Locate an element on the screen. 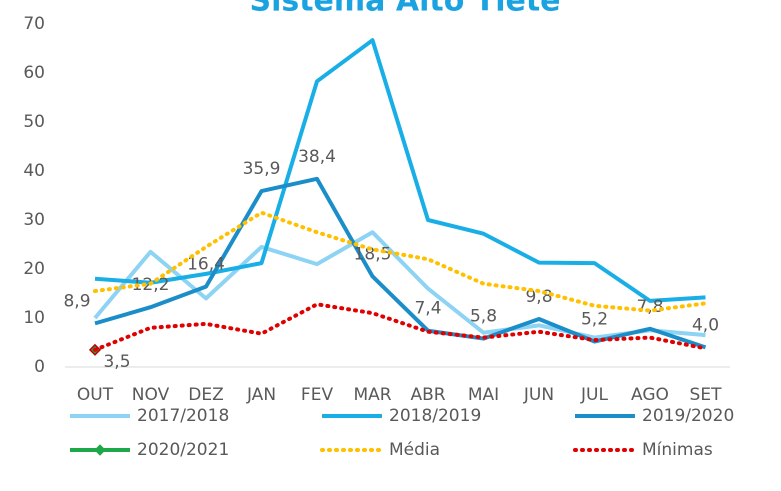  series-line is located at coordinates (400, 327).